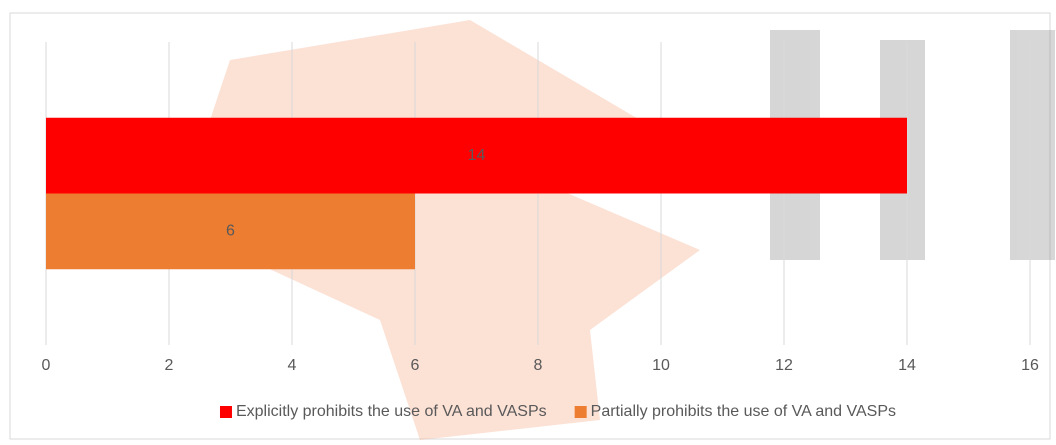  I want to click on x-tick-label: 14, so click(907, 365).